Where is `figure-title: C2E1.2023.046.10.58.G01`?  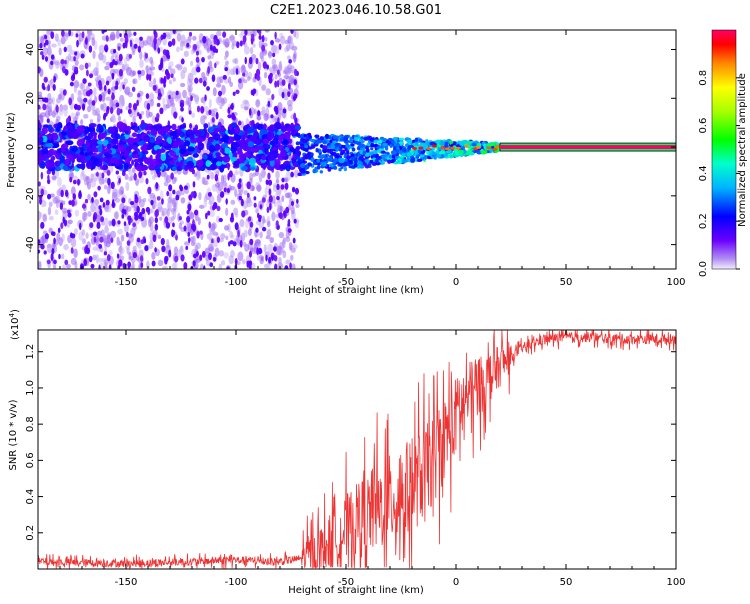 figure-title: C2E1.2023.046.10.58.G01 is located at coordinates (356, 10).